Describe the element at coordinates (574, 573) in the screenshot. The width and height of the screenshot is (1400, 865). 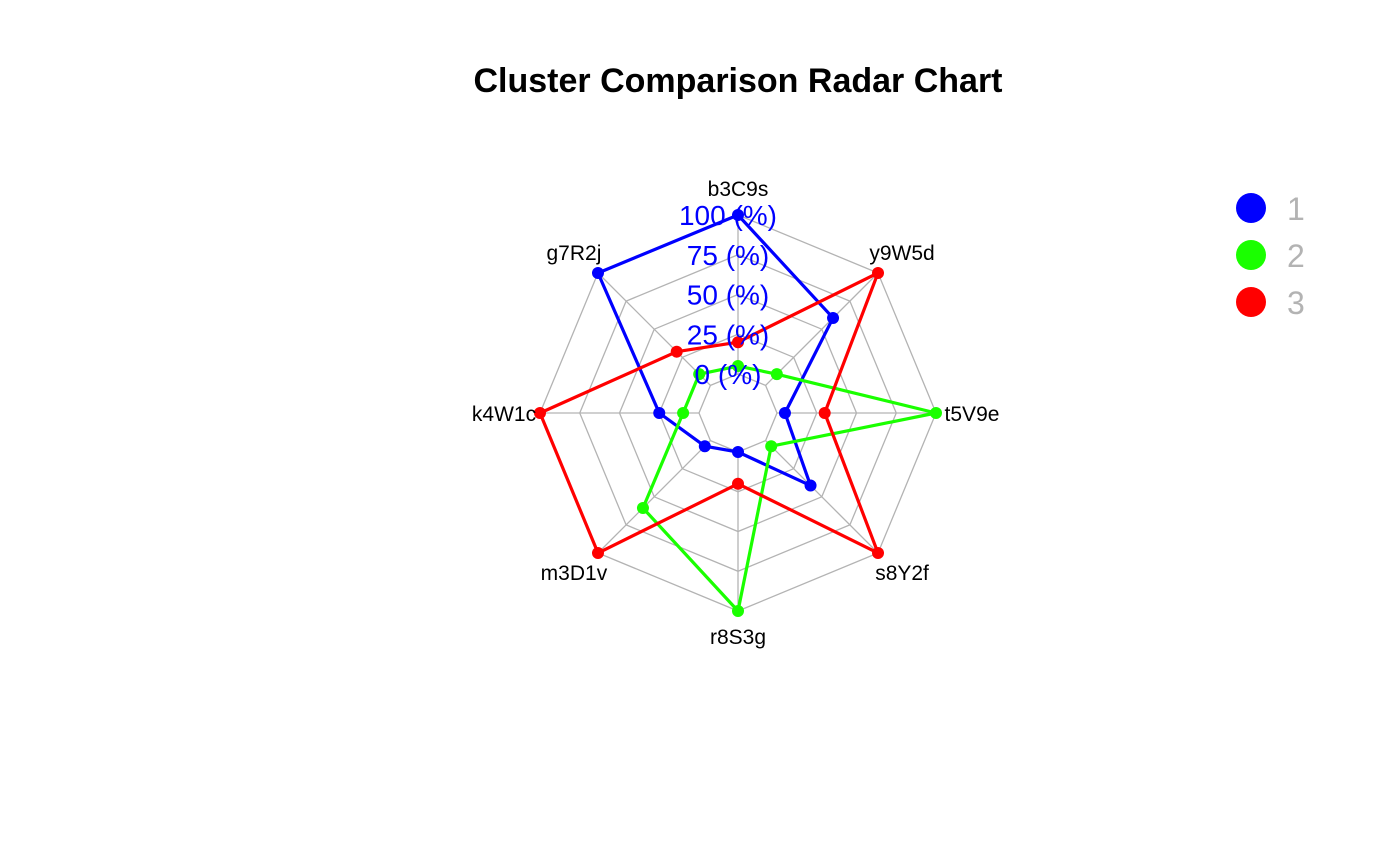
I see `axis-label-m3D1v: m3D1v` at that location.